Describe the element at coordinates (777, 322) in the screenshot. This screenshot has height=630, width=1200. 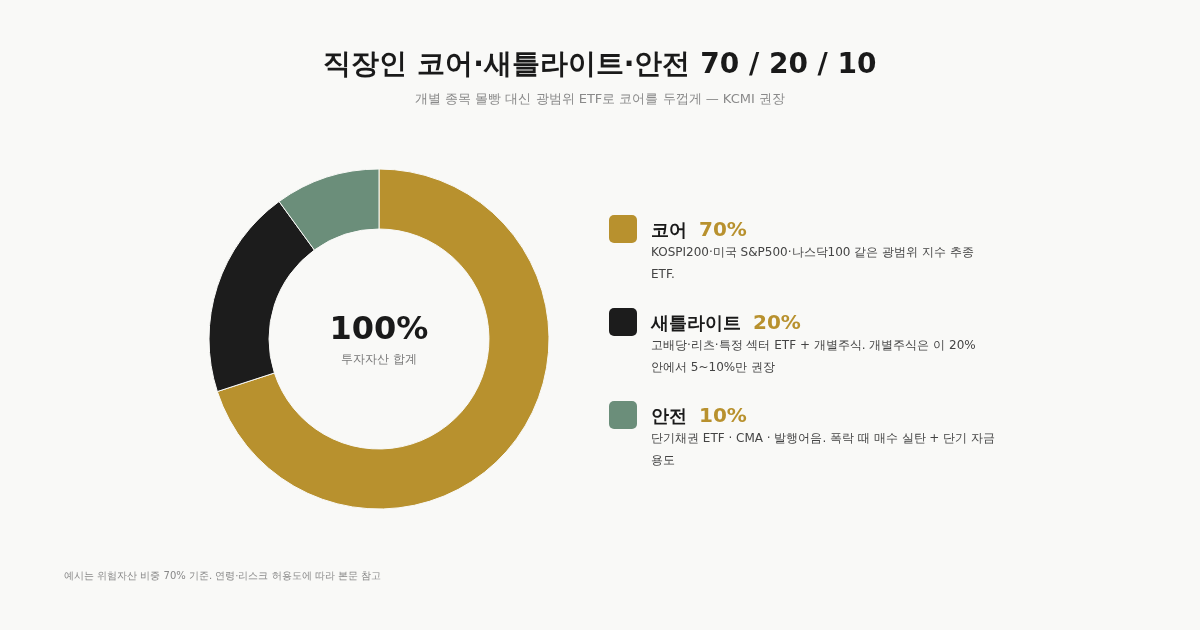
I see `data-label: 20%` at that location.